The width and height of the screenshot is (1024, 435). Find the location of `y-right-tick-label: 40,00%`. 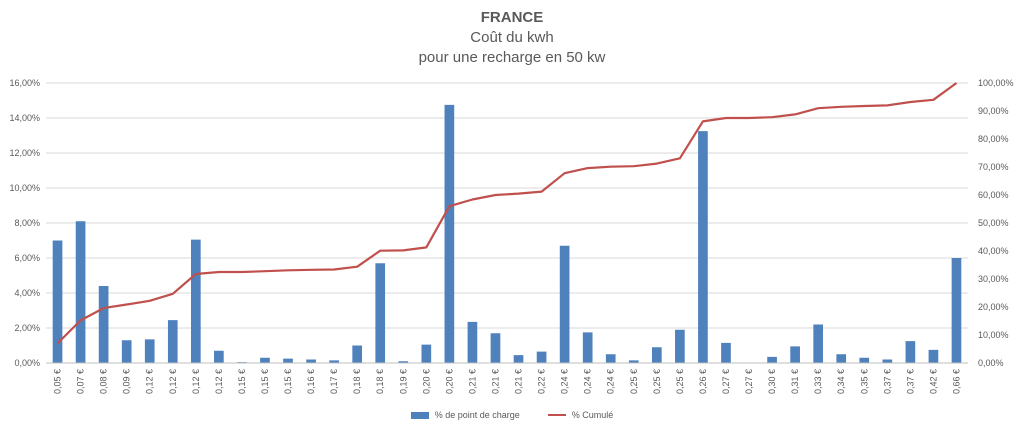

y-right-tick-label: 40,00% is located at coordinates (993, 251).